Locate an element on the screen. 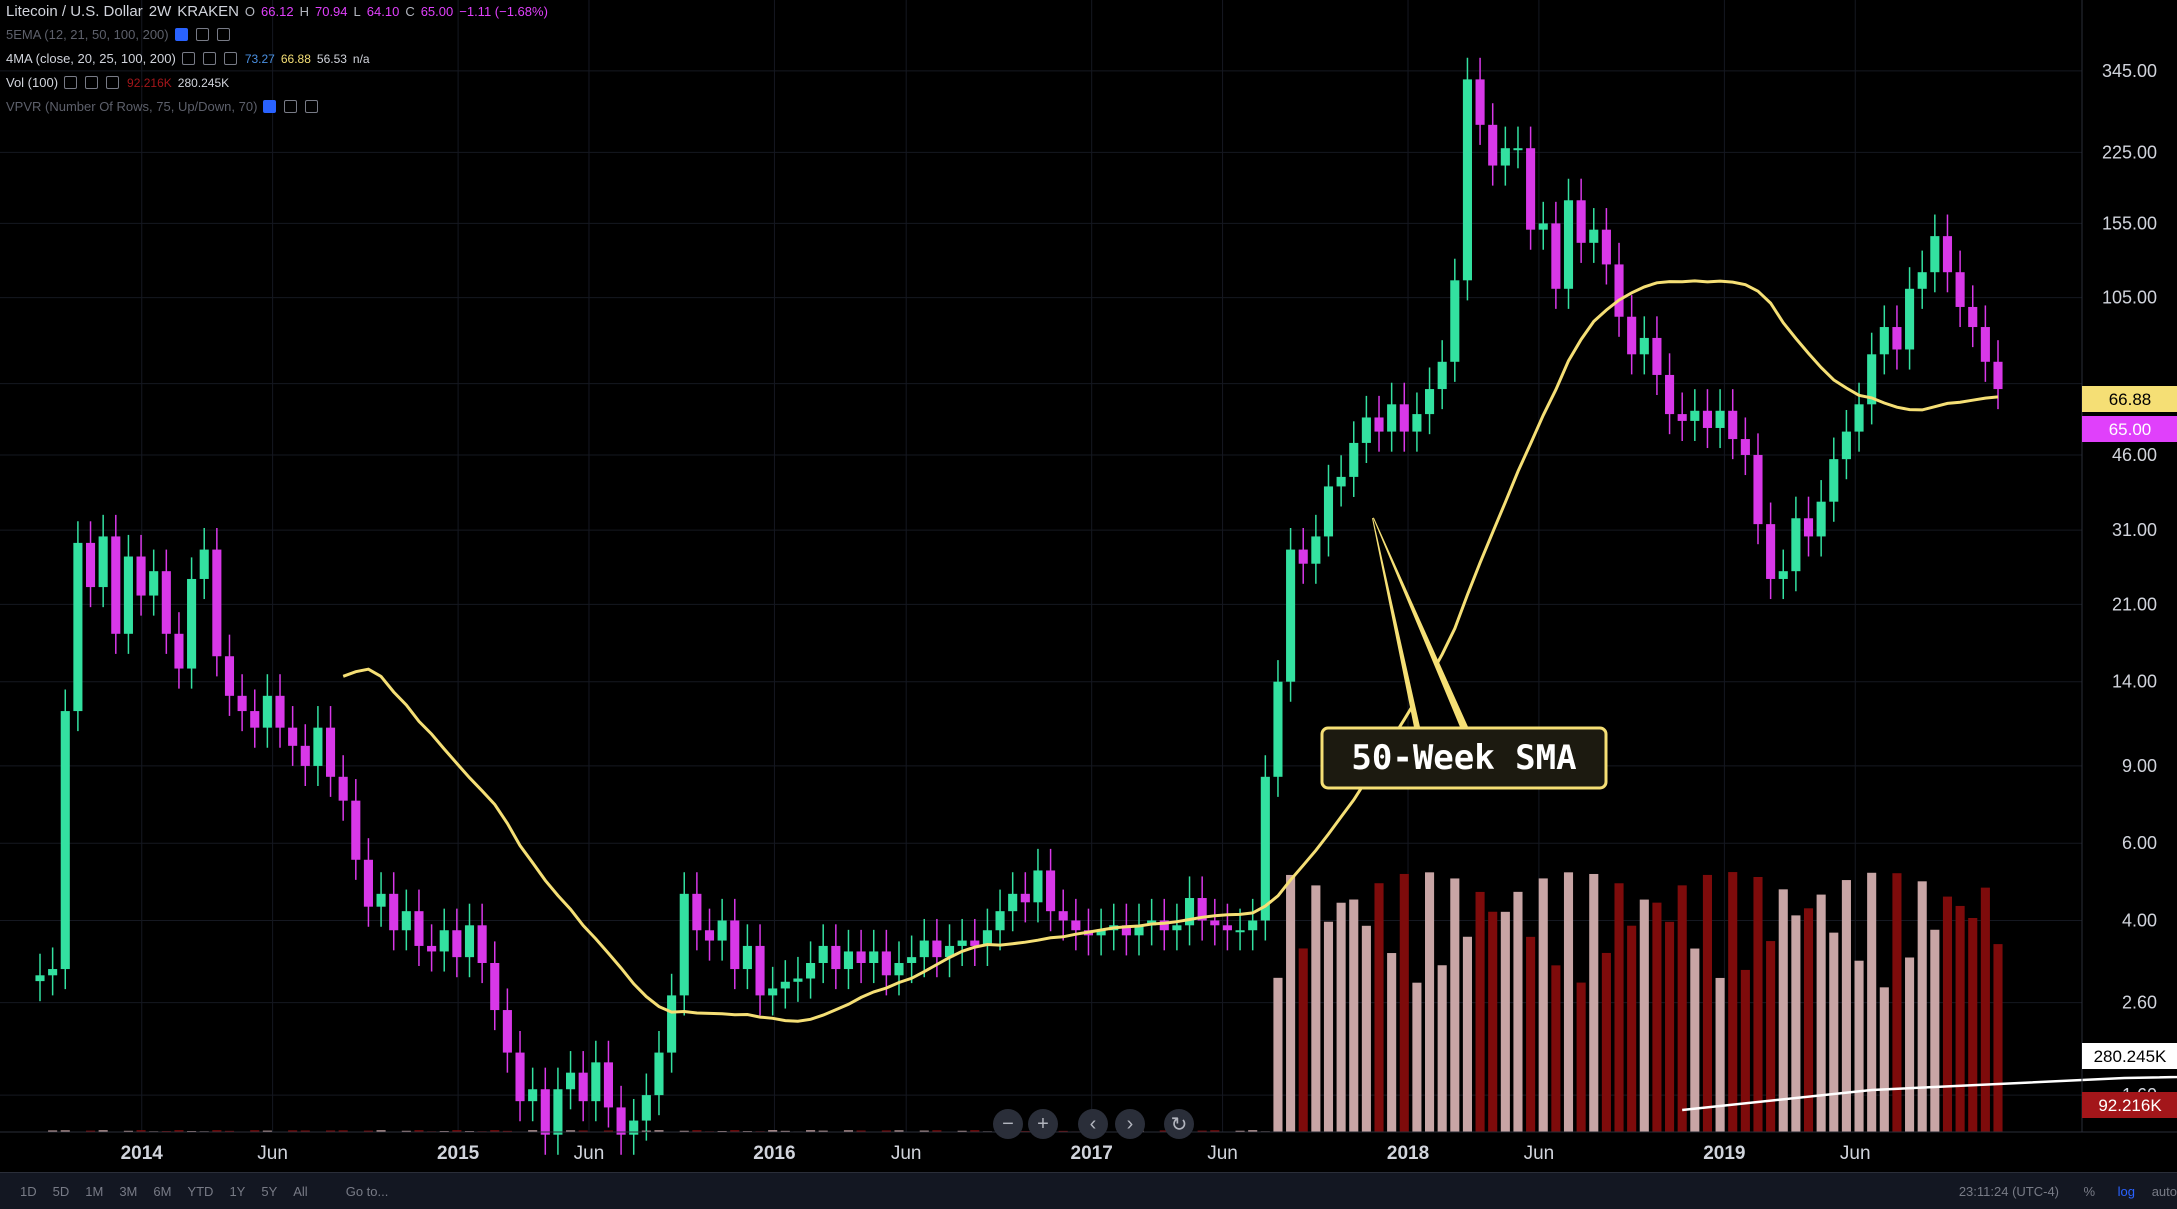  indicator-5ema: 5EMA (12, 21, 50, 100, 200) is located at coordinates (119, 34).